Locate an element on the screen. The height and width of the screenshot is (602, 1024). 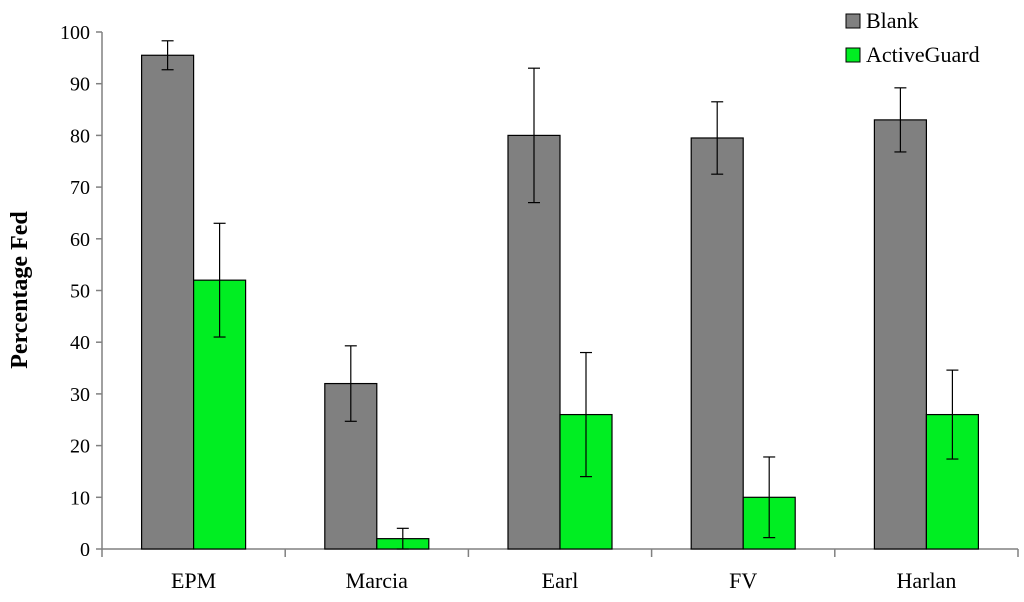
x-axis: EPM Marcia Earl FV Harlan is located at coordinates (560, 570).